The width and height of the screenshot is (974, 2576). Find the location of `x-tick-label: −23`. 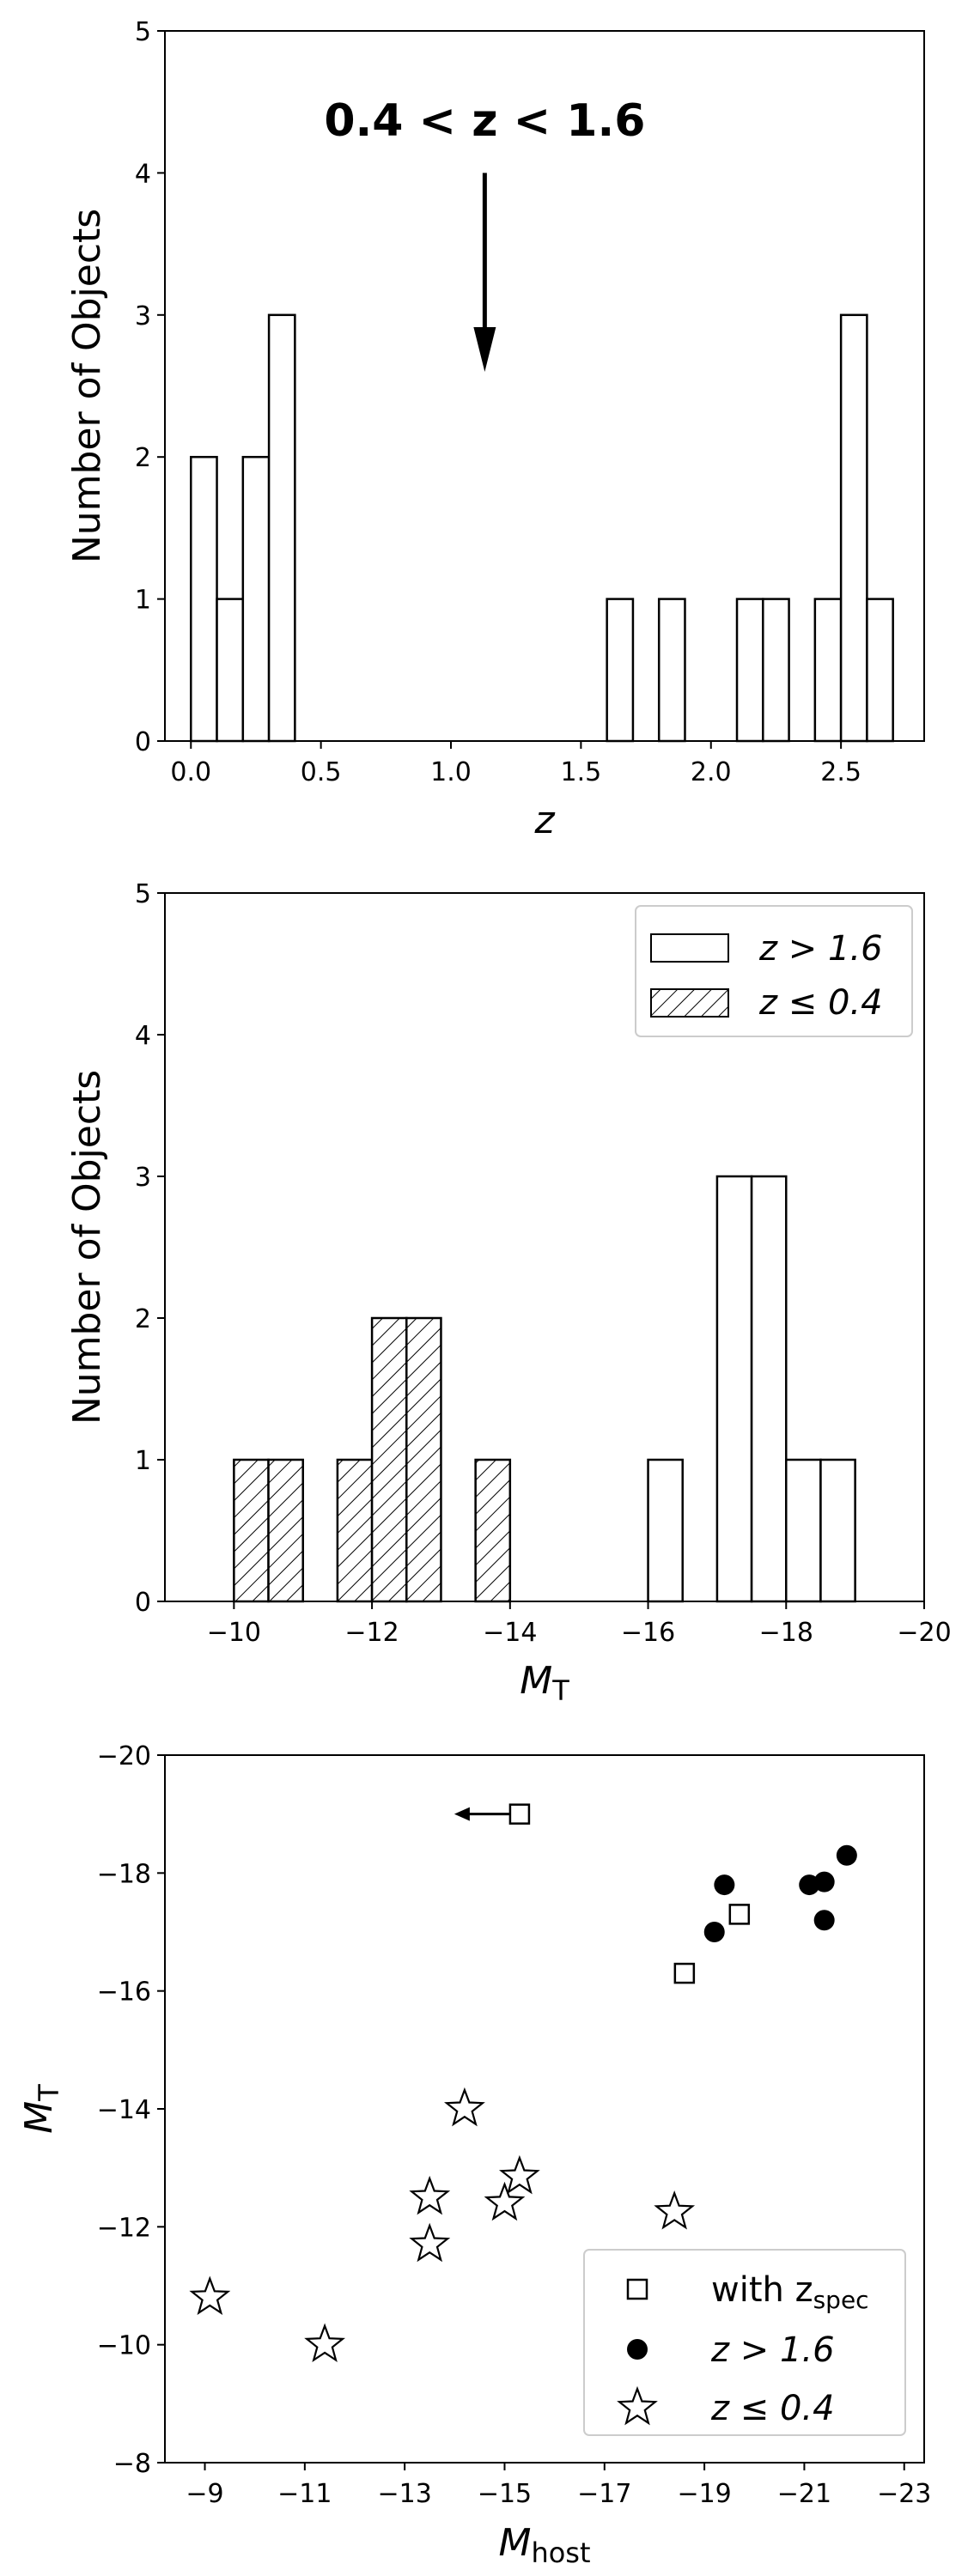

x-tick-label: −23 is located at coordinates (904, 2494).